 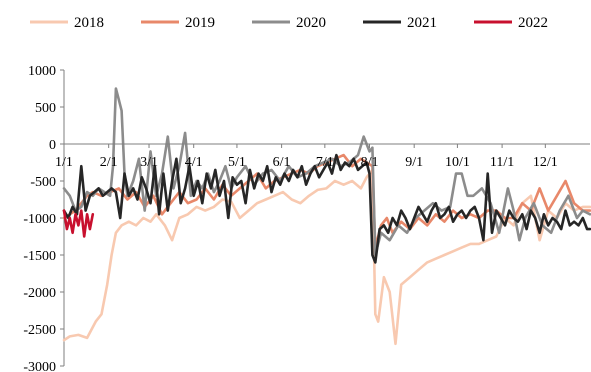 I want to click on y-tick-label: -2000, so click(x=39, y=293).